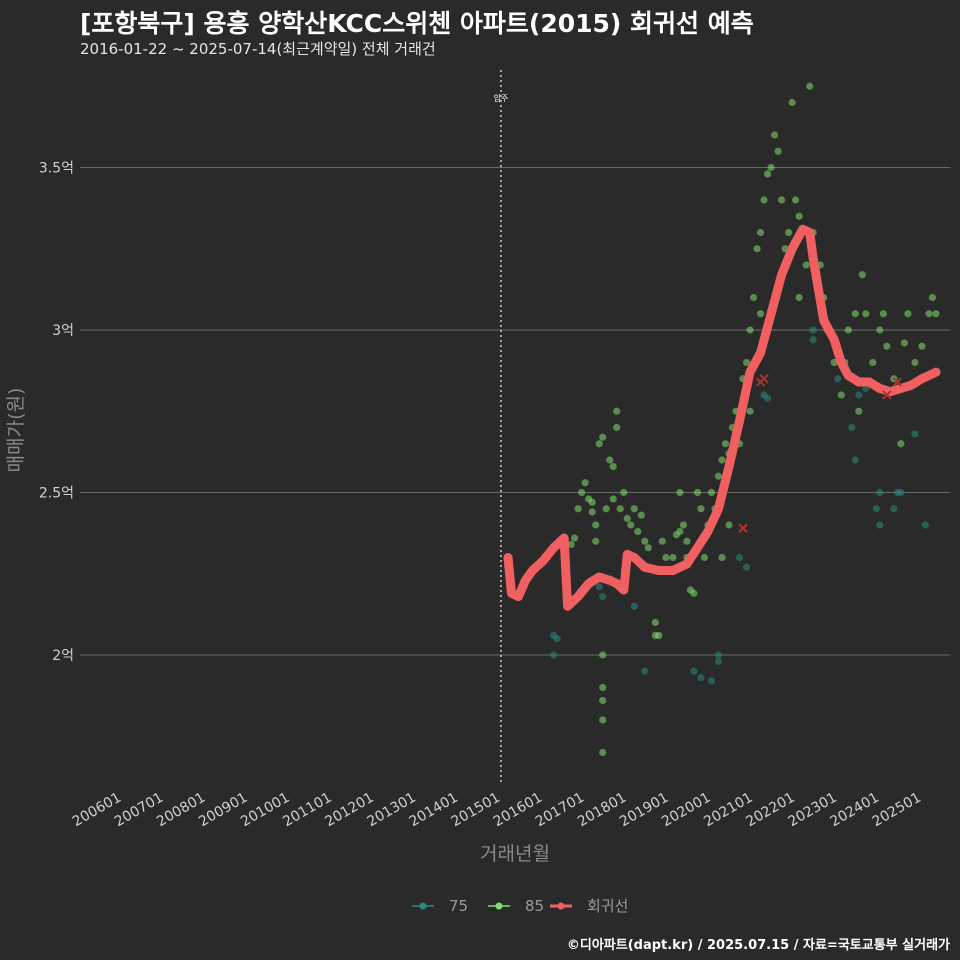 Image resolution: width=960 pixels, height=960 pixels. Describe the element at coordinates (534, 906) in the screenshot. I see `legend-label: 85` at that location.